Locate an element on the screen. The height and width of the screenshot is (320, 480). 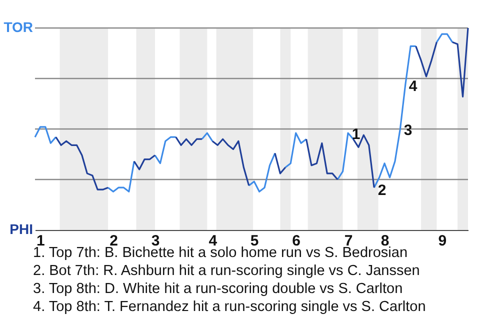
text: 2. Bot 7th: R. Ashburn hit a run-scoring single vs C. Janssen is located at coordinates (227, 271).